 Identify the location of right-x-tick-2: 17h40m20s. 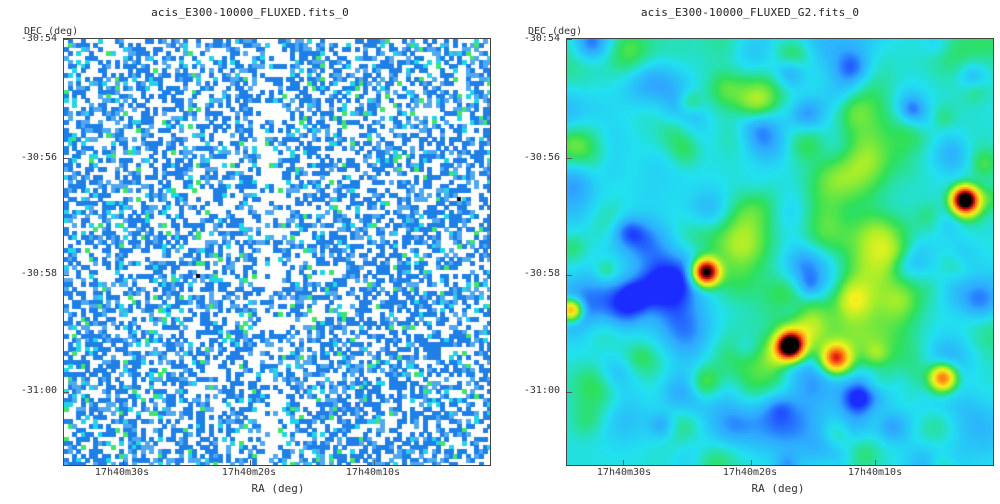
(750, 472).